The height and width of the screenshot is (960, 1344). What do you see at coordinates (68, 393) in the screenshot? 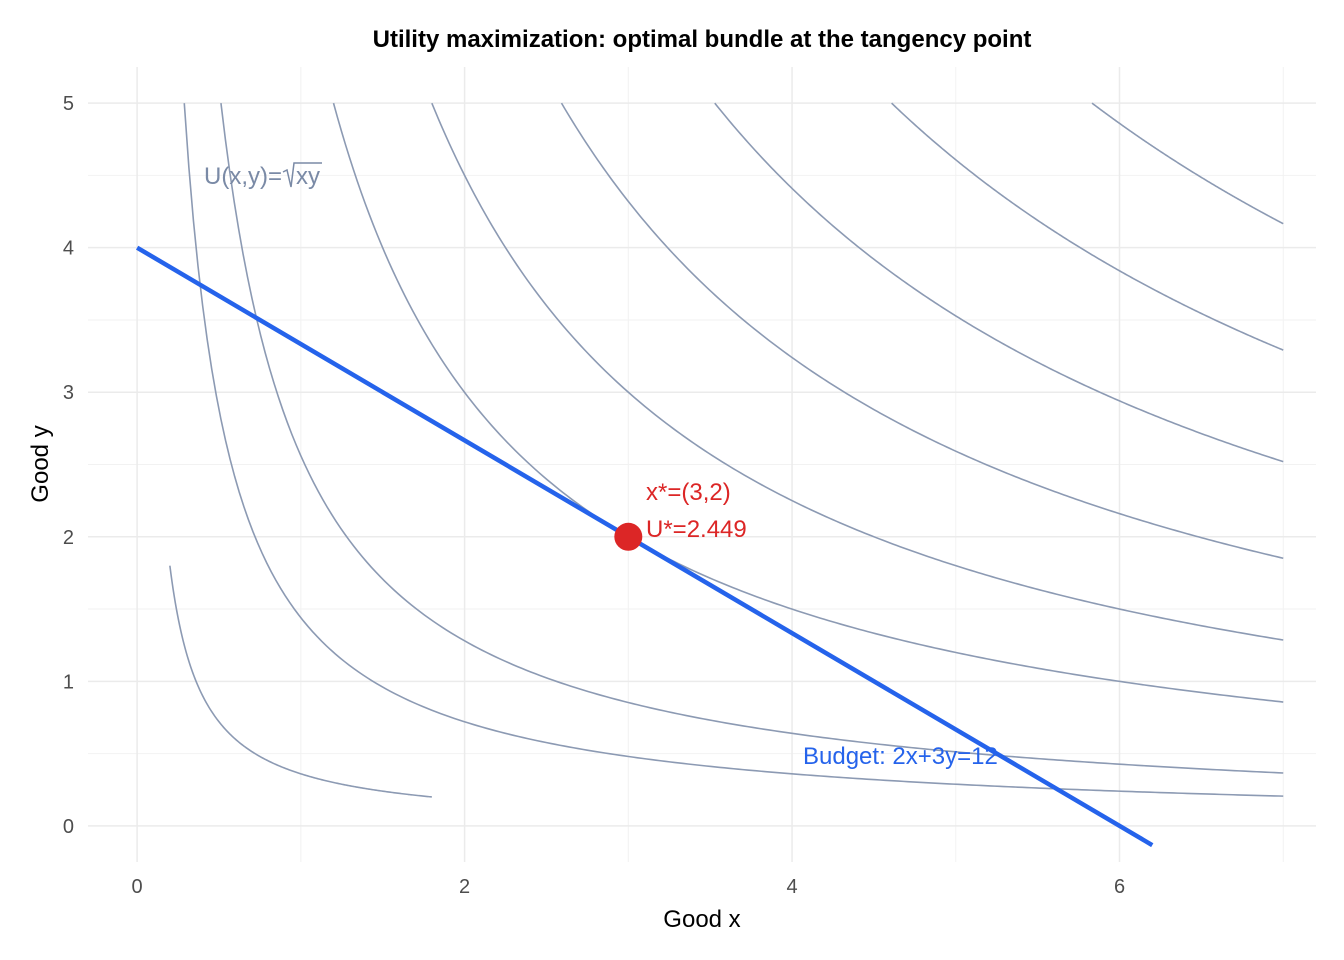
I see `y-tick-label: 3` at bounding box center [68, 393].